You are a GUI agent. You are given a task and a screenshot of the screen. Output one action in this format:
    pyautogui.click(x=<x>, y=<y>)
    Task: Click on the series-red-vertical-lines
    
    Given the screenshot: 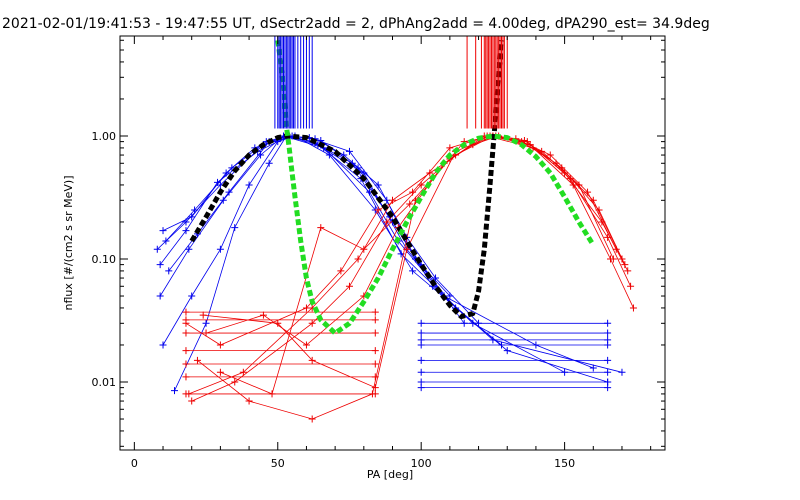 What is the action you would take?
    pyautogui.click(x=487, y=82)
    